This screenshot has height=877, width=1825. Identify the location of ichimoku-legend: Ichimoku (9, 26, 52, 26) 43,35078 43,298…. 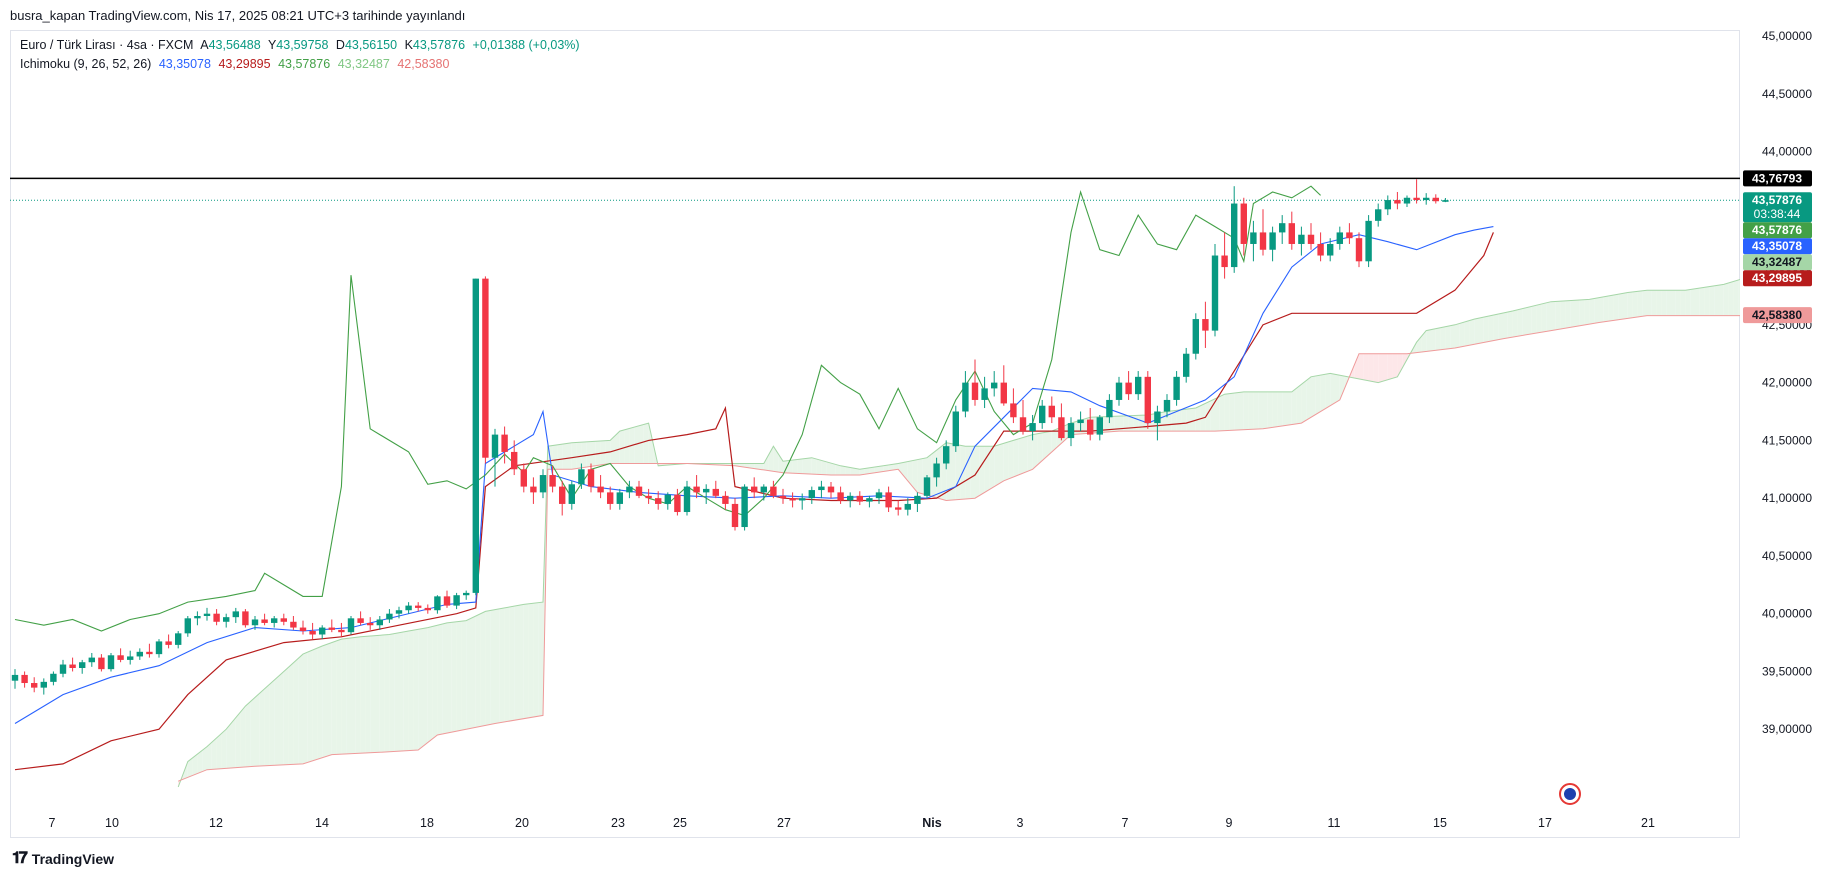
(236, 64).